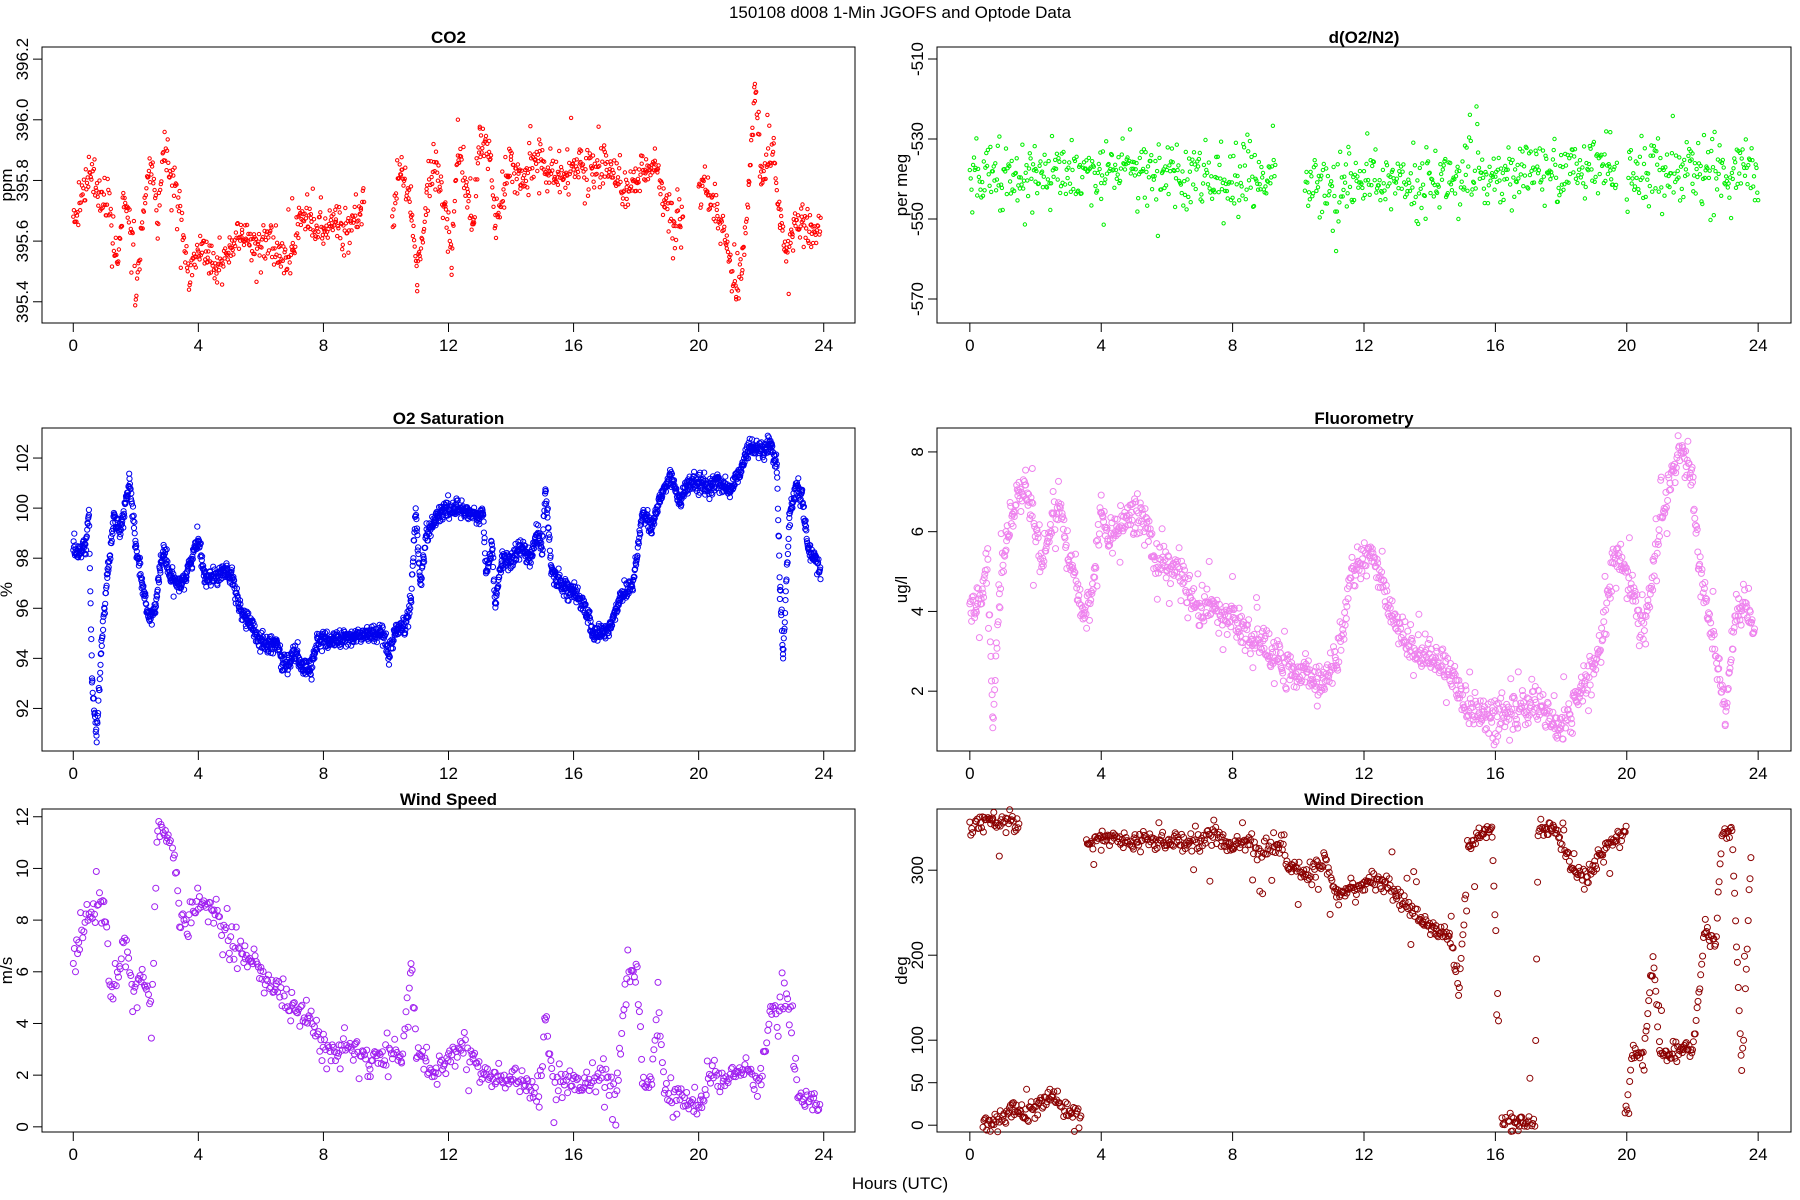  Describe the element at coordinates (73, 773) in the screenshot. I see `o2sat-xtick-label: 0` at that location.